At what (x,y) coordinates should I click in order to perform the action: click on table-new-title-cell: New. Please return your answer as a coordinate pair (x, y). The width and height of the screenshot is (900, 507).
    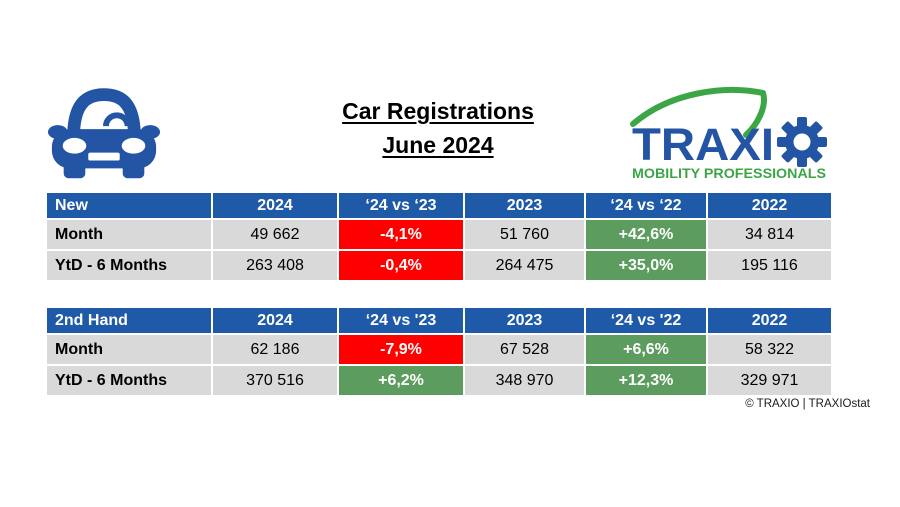
    Looking at the image, I should click on (129, 205).